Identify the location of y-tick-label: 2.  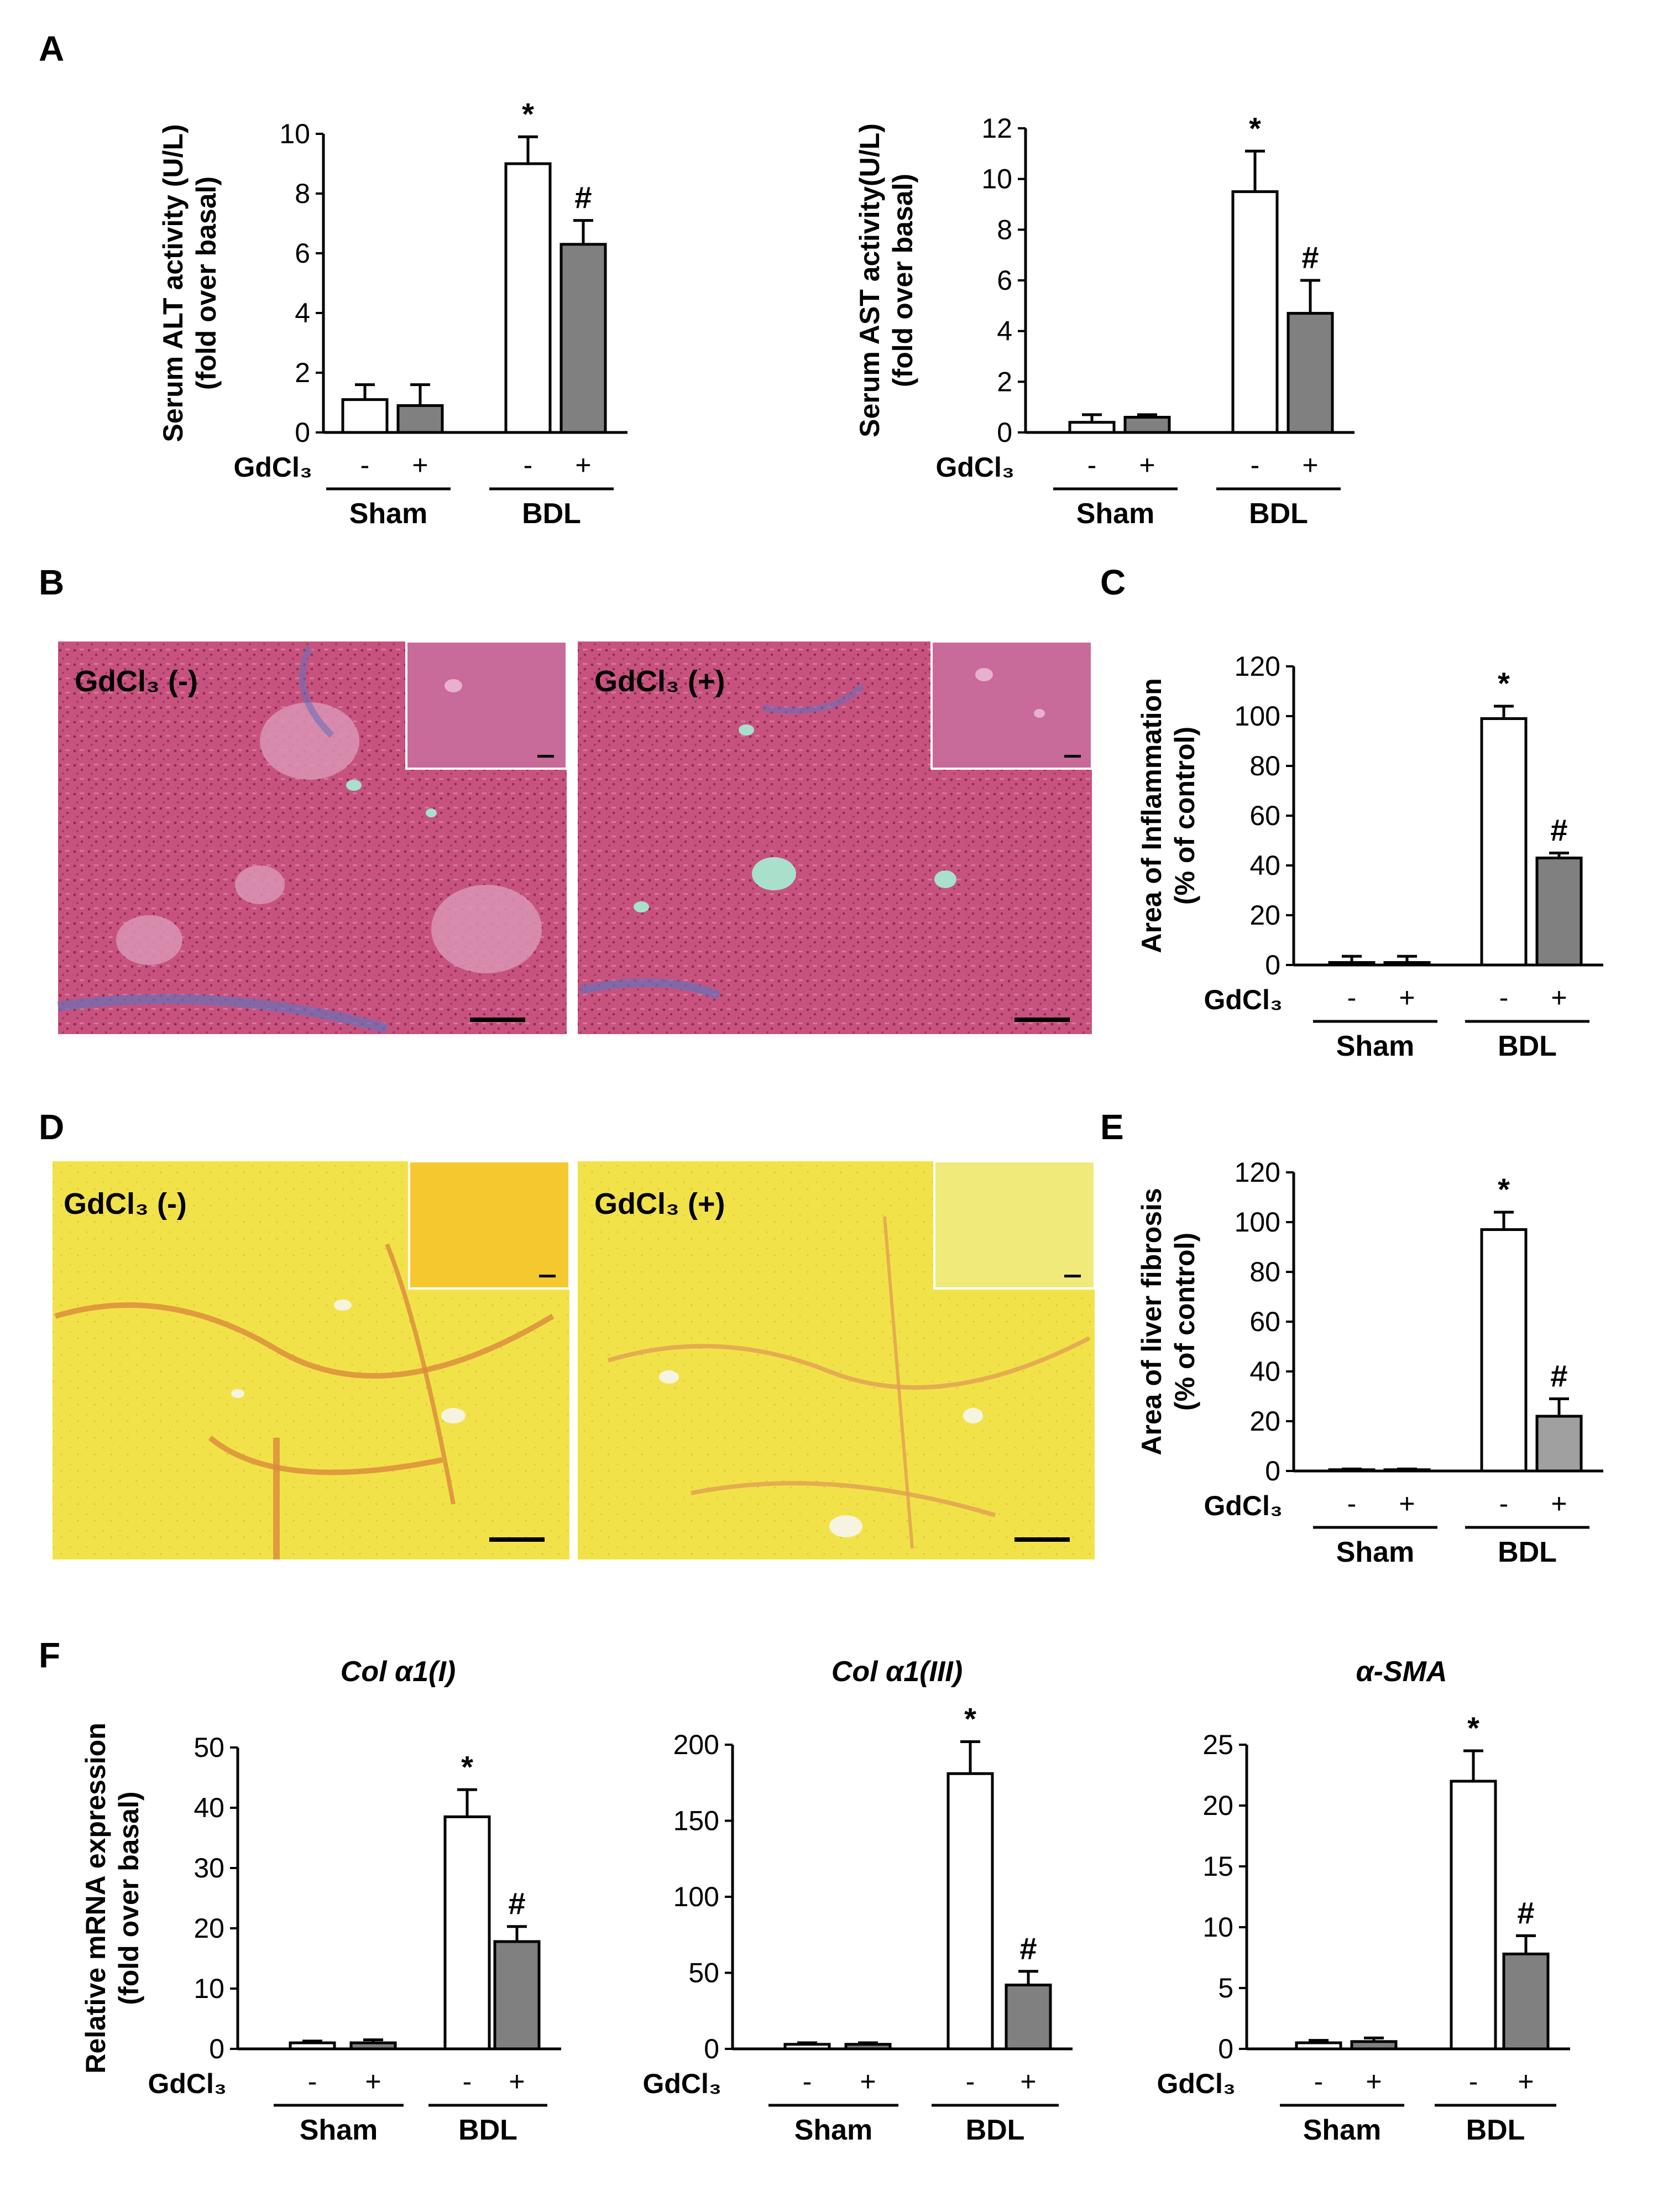
(303, 373).